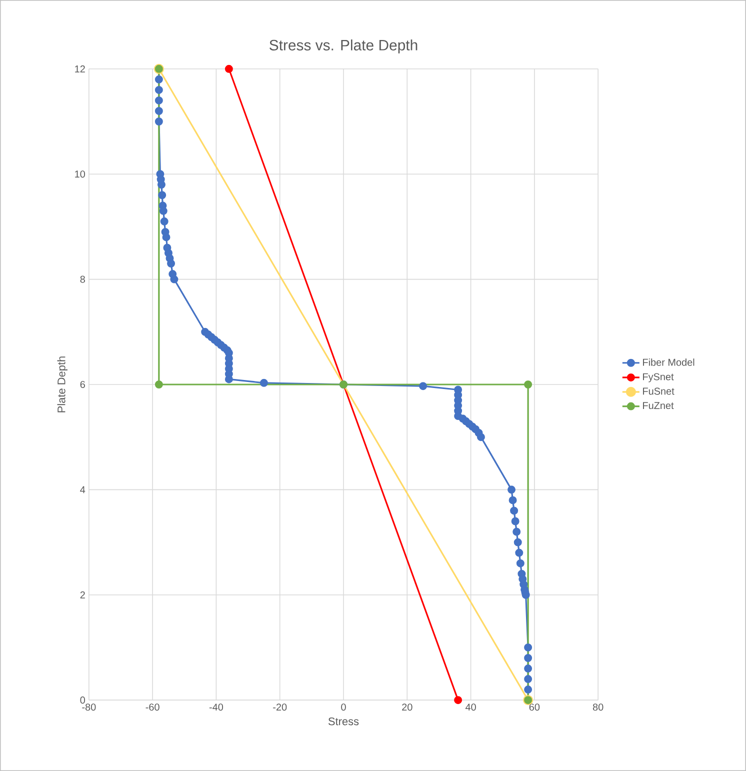  I want to click on chart-title: Stress vs. Plate Depth, so click(344, 46).